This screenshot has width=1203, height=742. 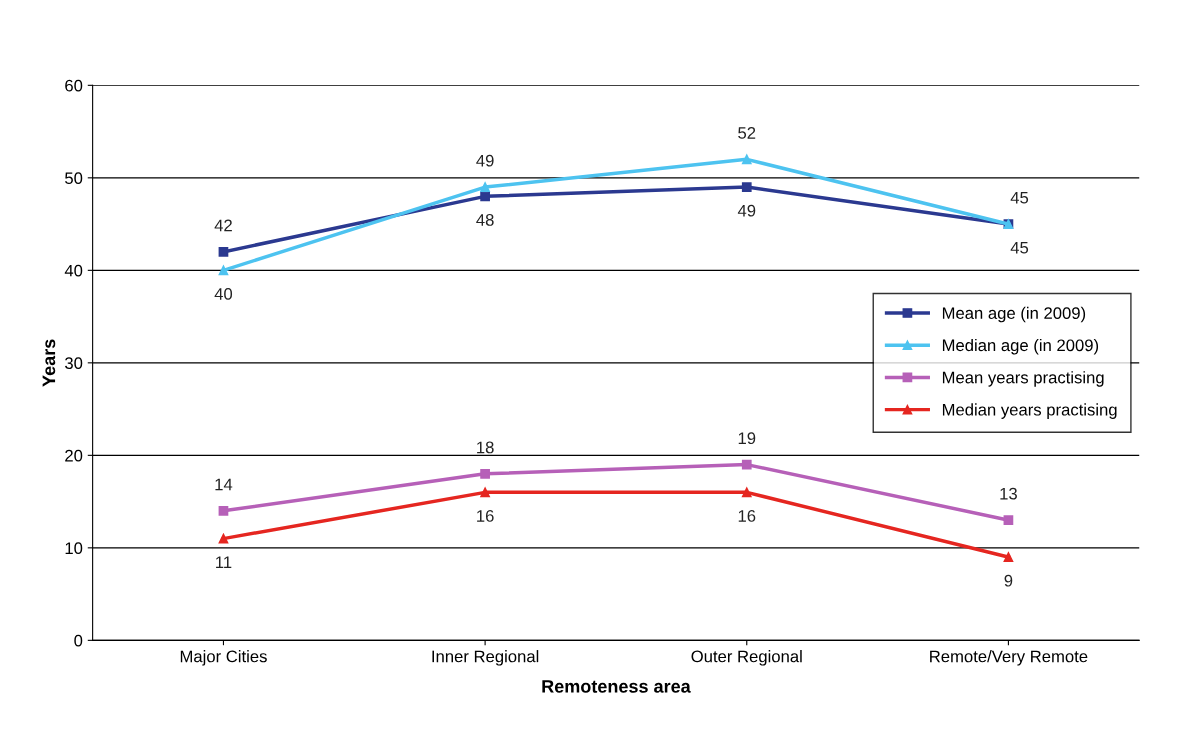 What do you see at coordinates (74, 178) in the screenshot?
I see `y-tick-label: 50` at bounding box center [74, 178].